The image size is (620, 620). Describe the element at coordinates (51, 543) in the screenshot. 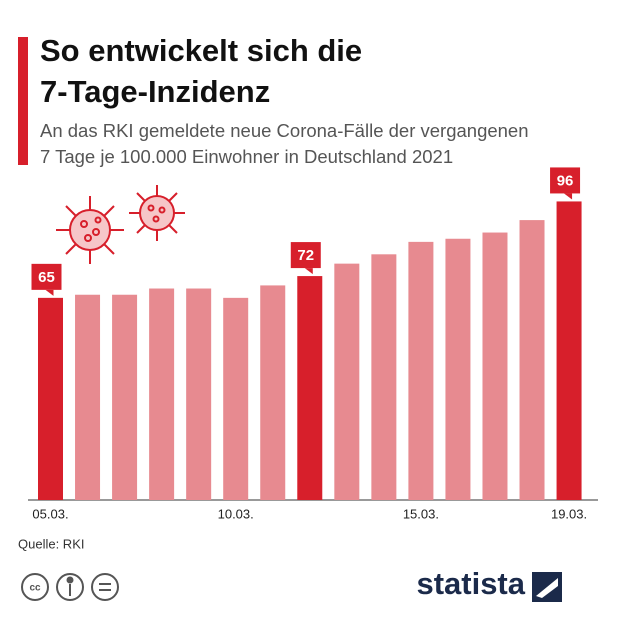

I see `source: Quelle: RKI` at that location.